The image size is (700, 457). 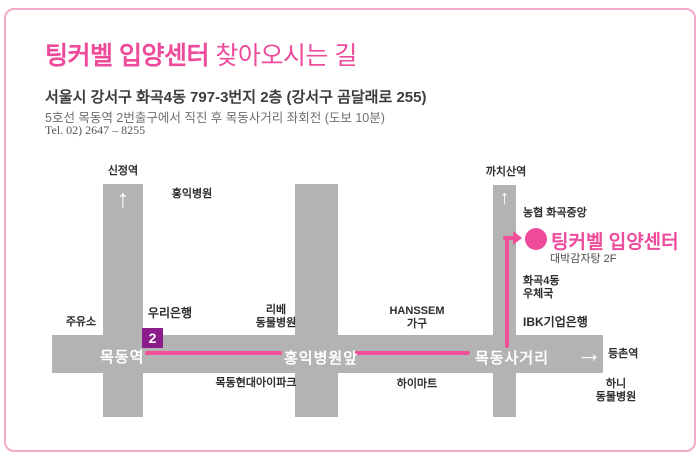 What do you see at coordinates (321, 358) in the screenshot?
I see `label-hongik-hospital-stop: 홍익병원앞` at bounding box center [321, 358].